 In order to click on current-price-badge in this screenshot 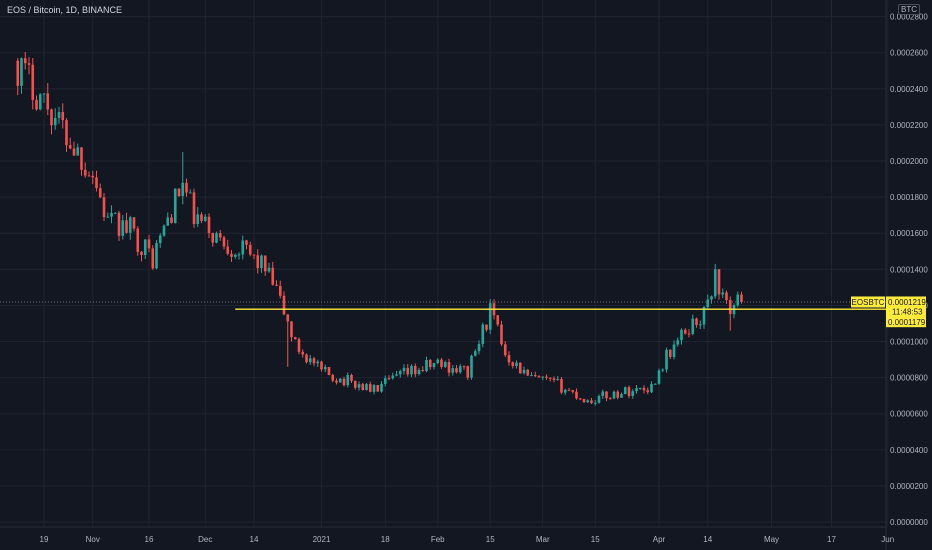, I will do `click(906, 307)`.